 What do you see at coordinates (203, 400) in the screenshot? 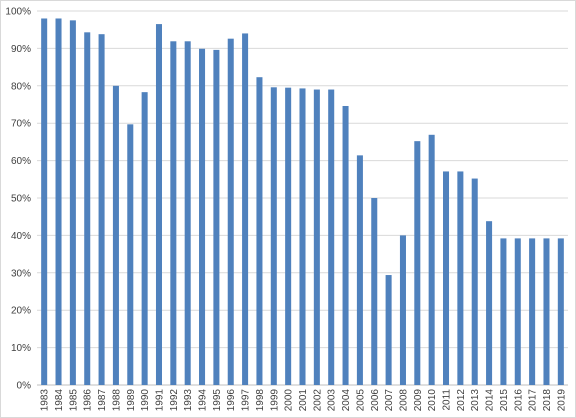
I see `x-tick-label: 1994` at bounding box center [203, 400].